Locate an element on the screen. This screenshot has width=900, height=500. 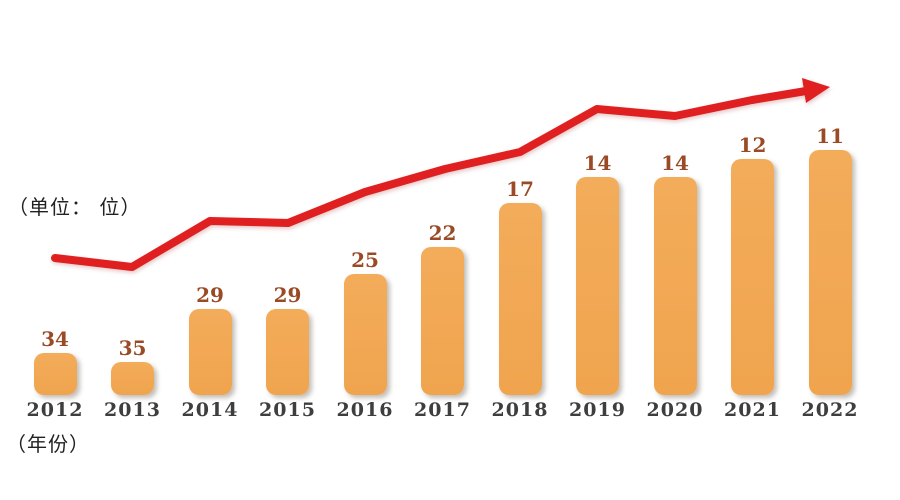
value-label-2021: 12 is located at coordinates (752, 145).